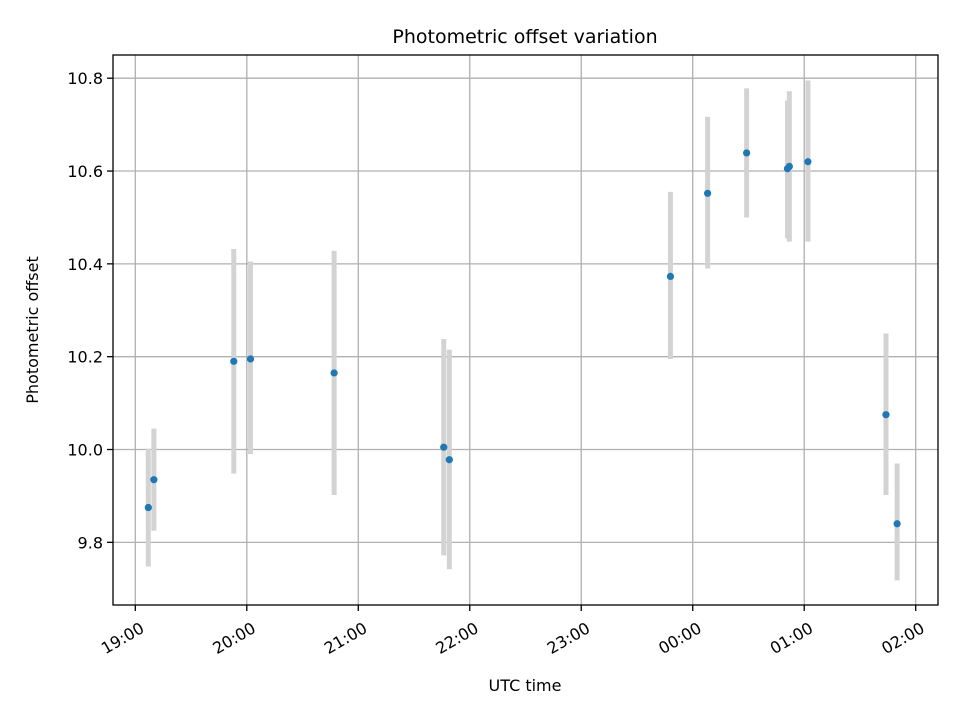 The height and width of the screenshot is (720, 960). Describe the element at coordinates (90, 542) in the screenshot. I see `y-tick-label: 9.8` at that location.